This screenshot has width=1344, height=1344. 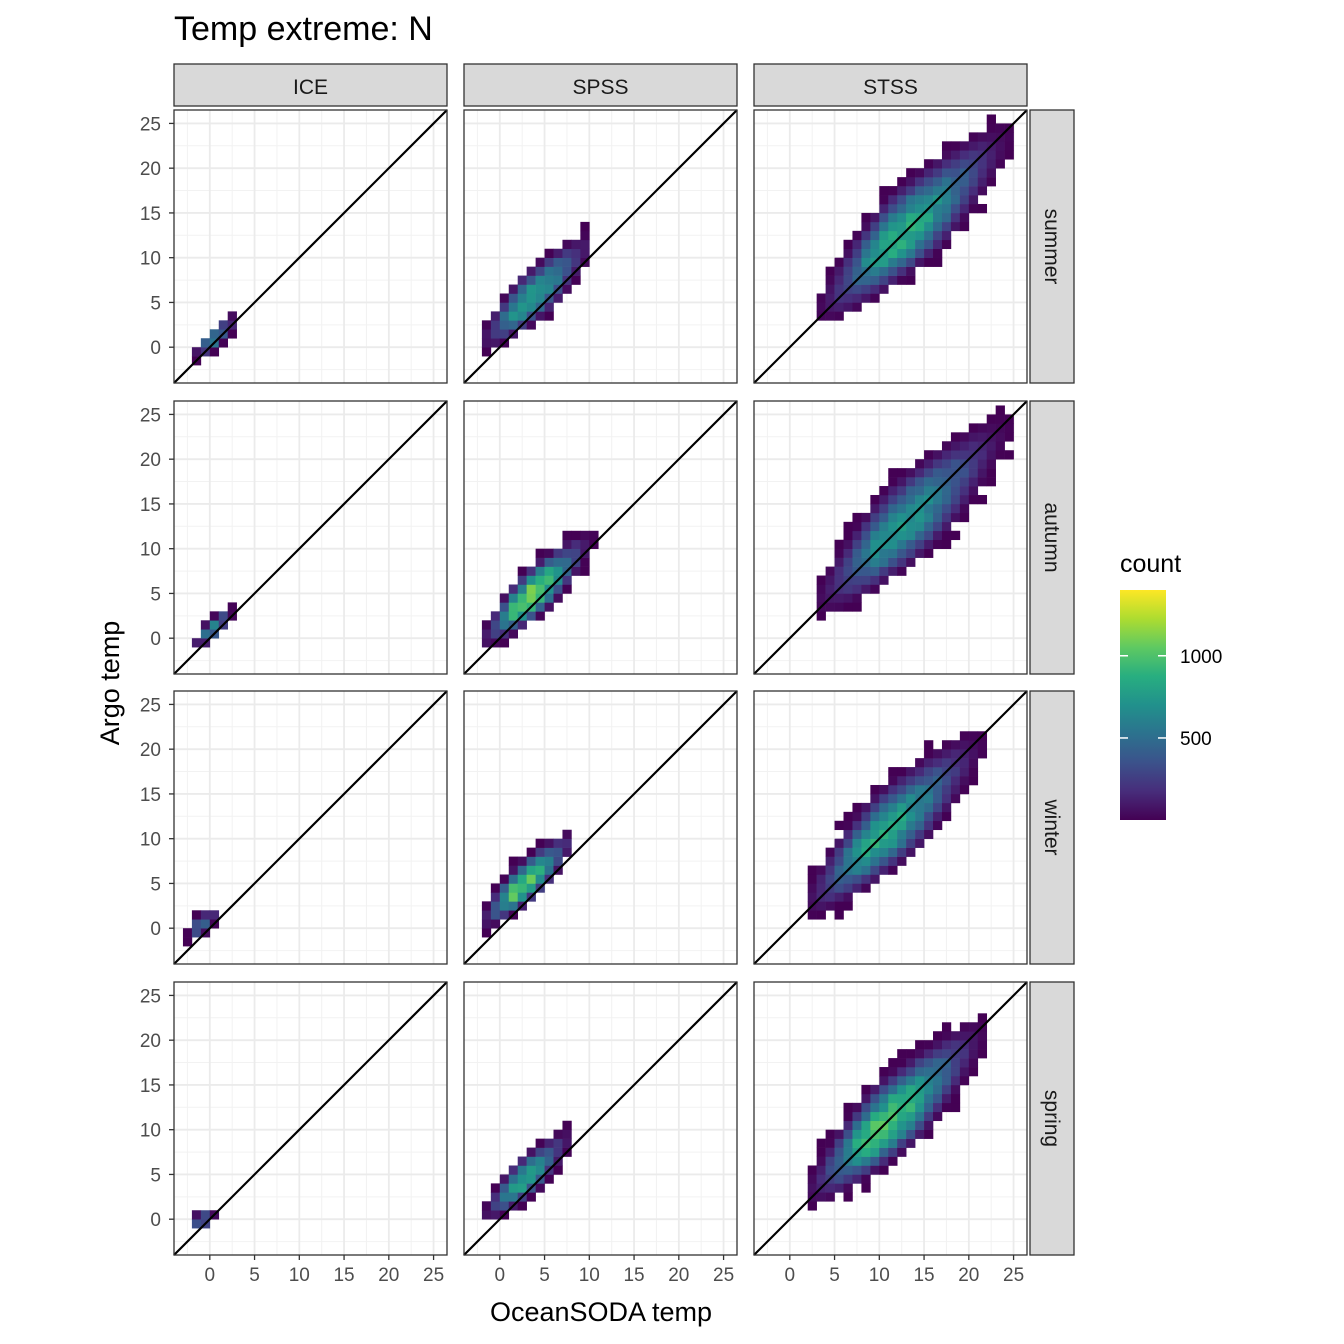 I want to click on x-tick-label: 25, so click(x=433, y=1275).